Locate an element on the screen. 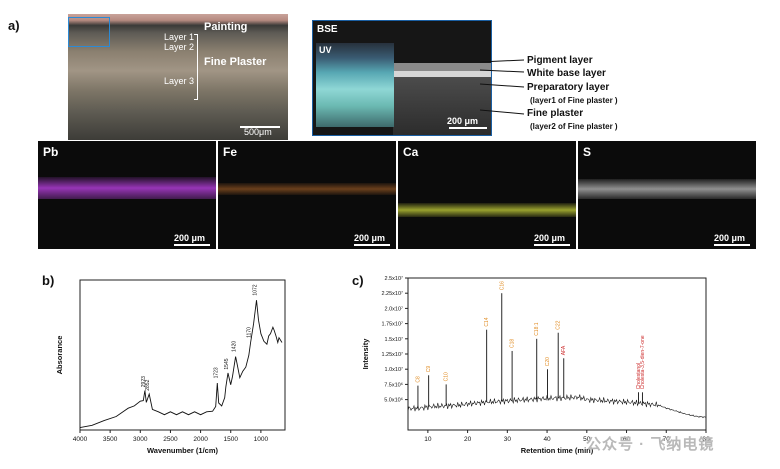  x-tick-label: 2000 is located at coordinates (200, 439).